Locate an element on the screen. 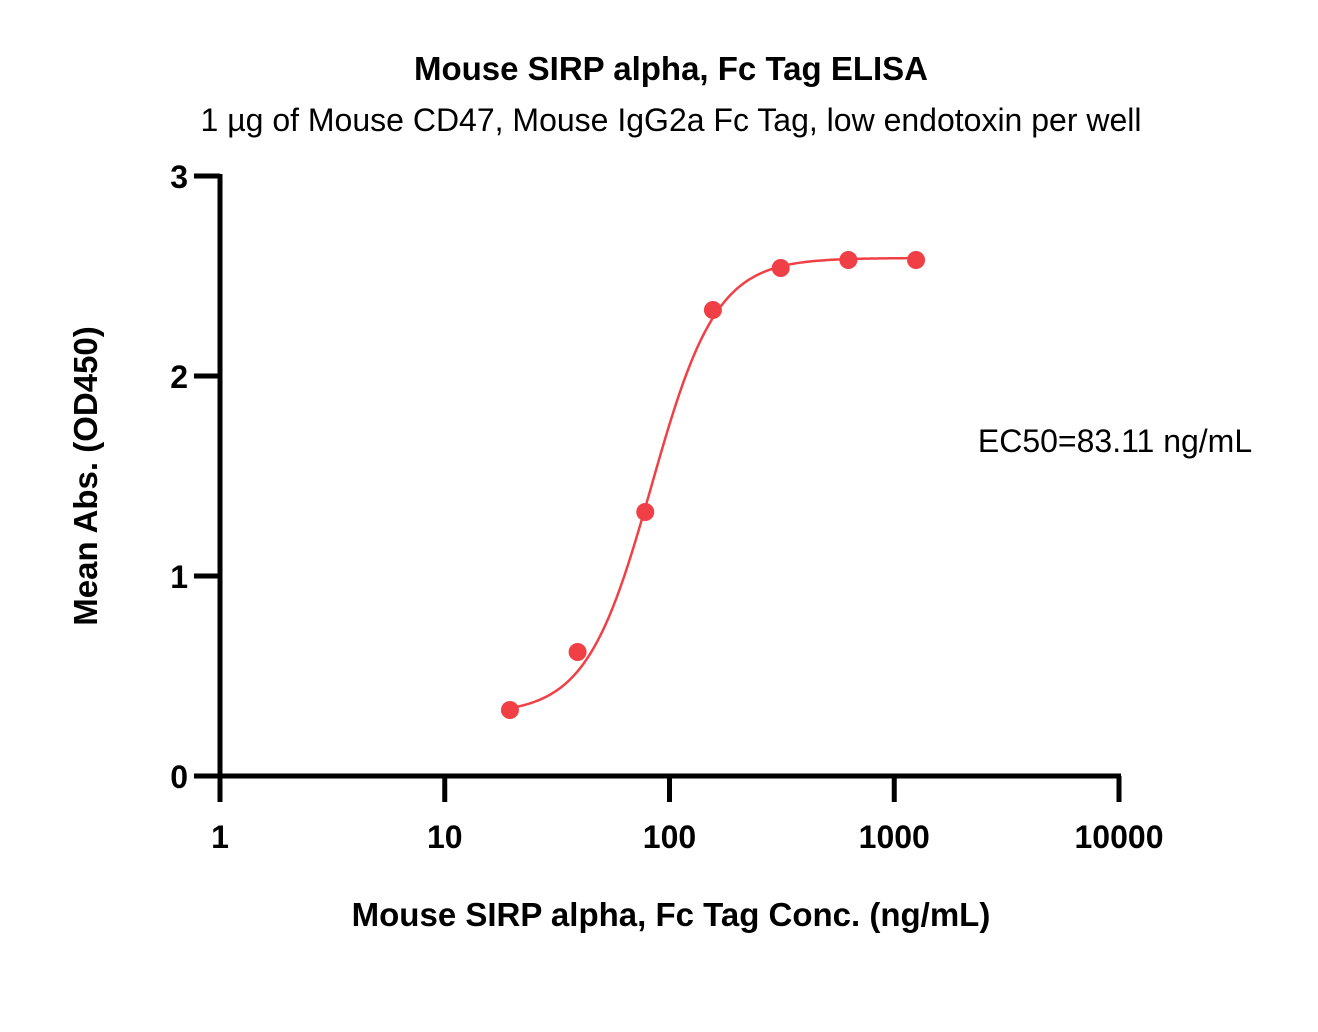  y-tick-label: 2 is located at coordinates (179, 377).